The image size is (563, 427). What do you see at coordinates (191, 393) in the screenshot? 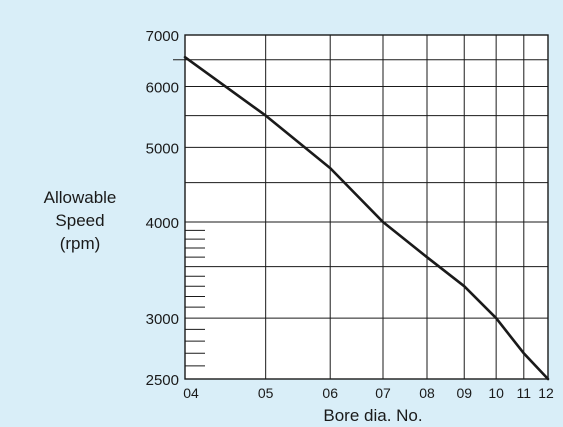
I see `x-tick-label: 04` at bounding box center [191, 393].